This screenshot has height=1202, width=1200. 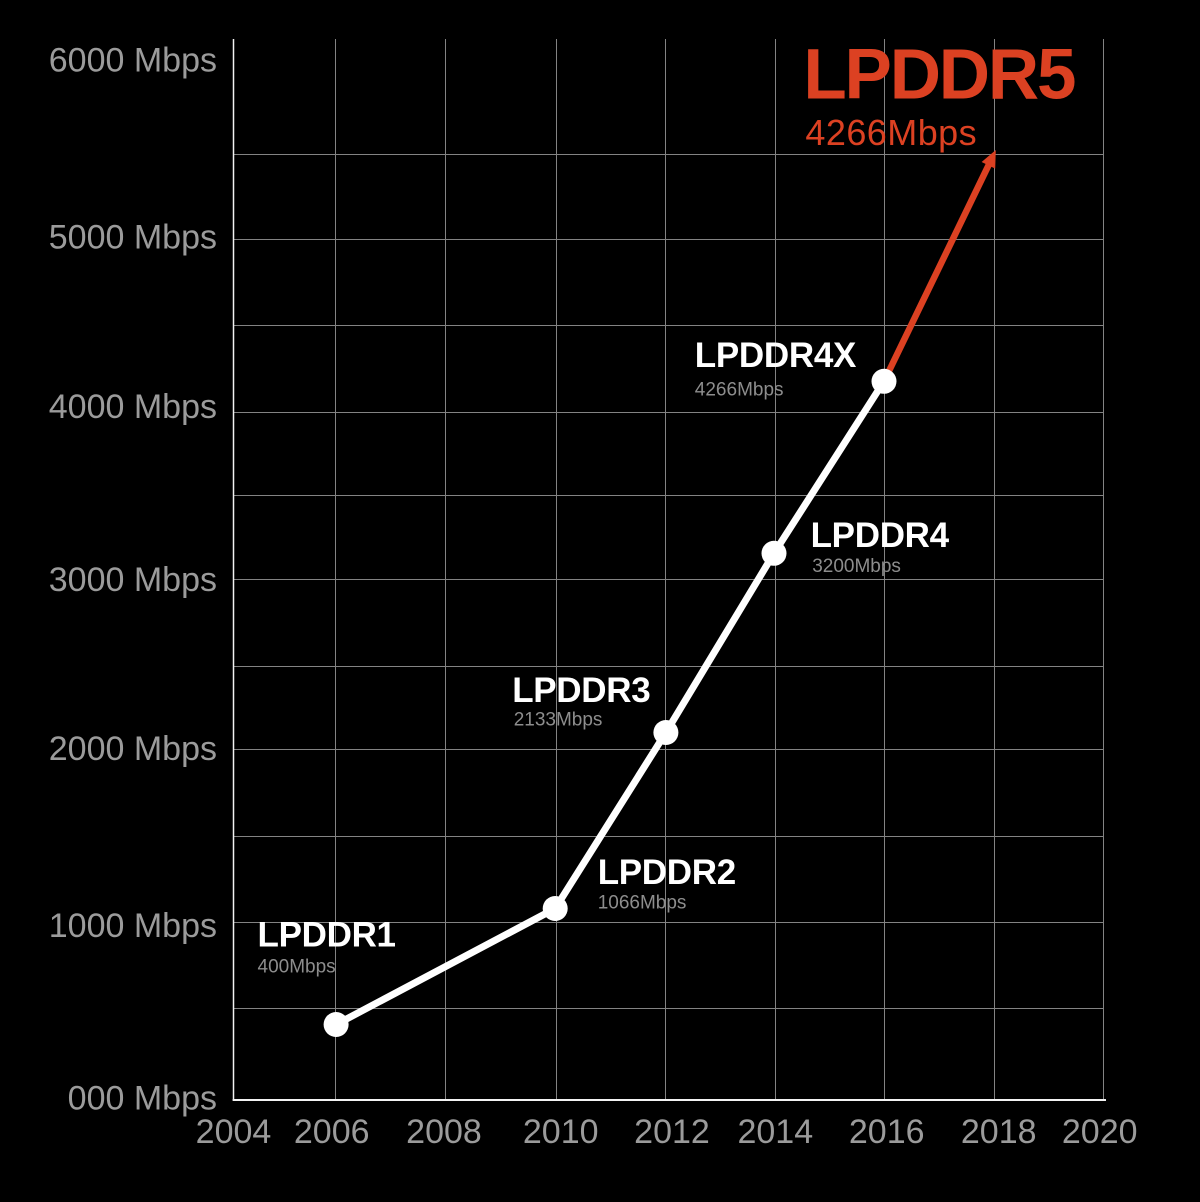 What do you see at coordinates (856, 566) in the screenshot?
I see `svg-text: 3200Mbps` at bounding box center [856, 566].